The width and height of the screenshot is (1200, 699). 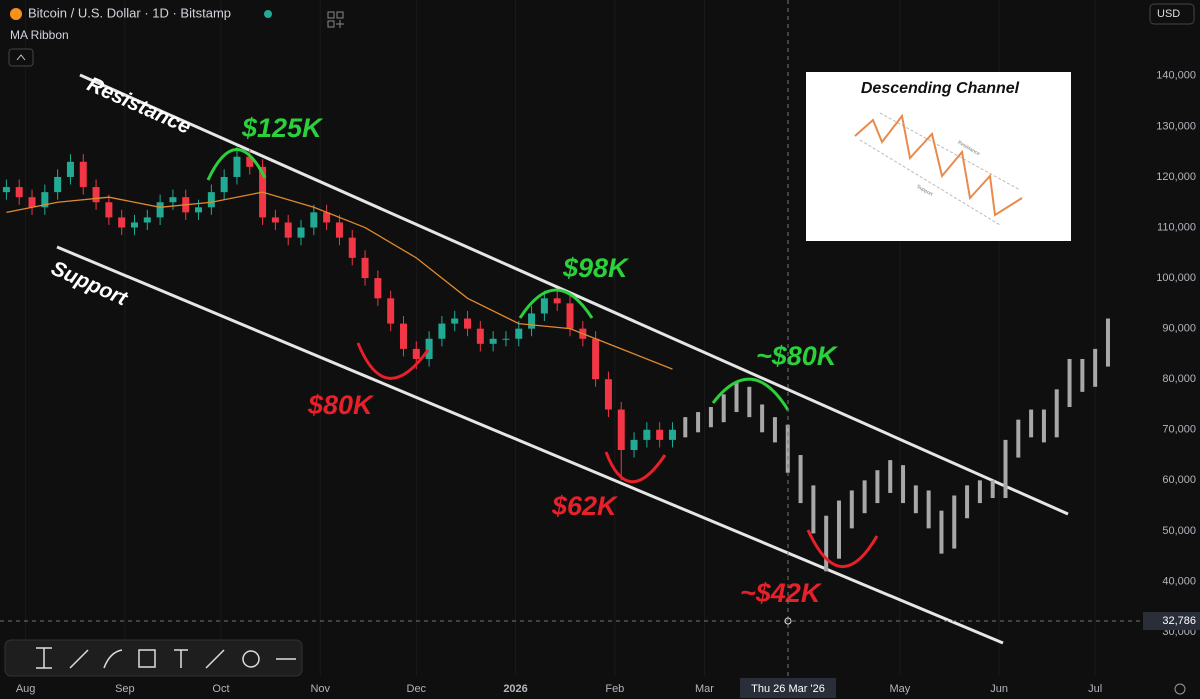 I want to click on x-tick-label: Nov, so click(x=320, y=689).